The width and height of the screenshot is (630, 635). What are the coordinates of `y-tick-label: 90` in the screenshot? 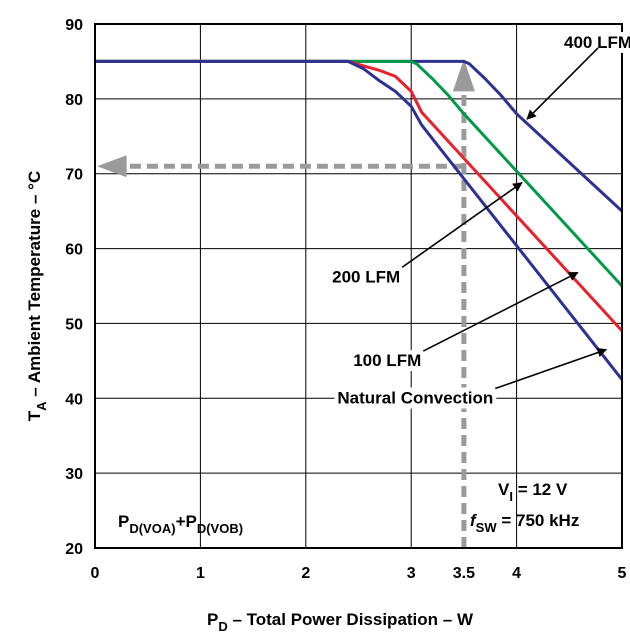 It's located at (74, 25).